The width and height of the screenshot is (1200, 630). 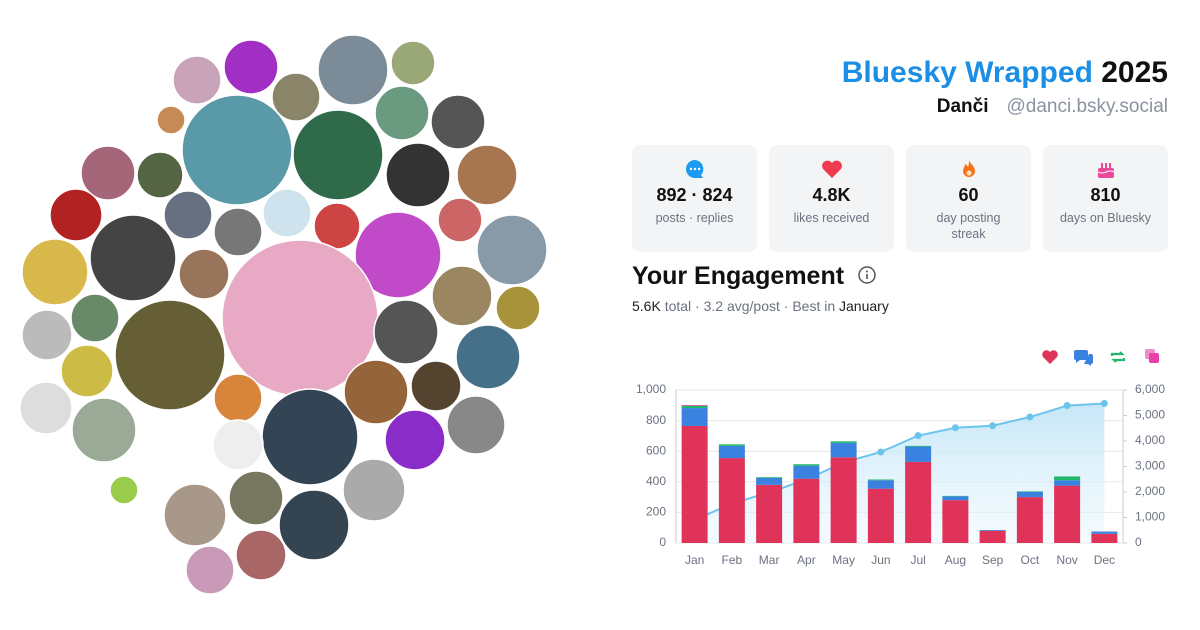 I want to click on info-icon, so click(x=867, y=275).